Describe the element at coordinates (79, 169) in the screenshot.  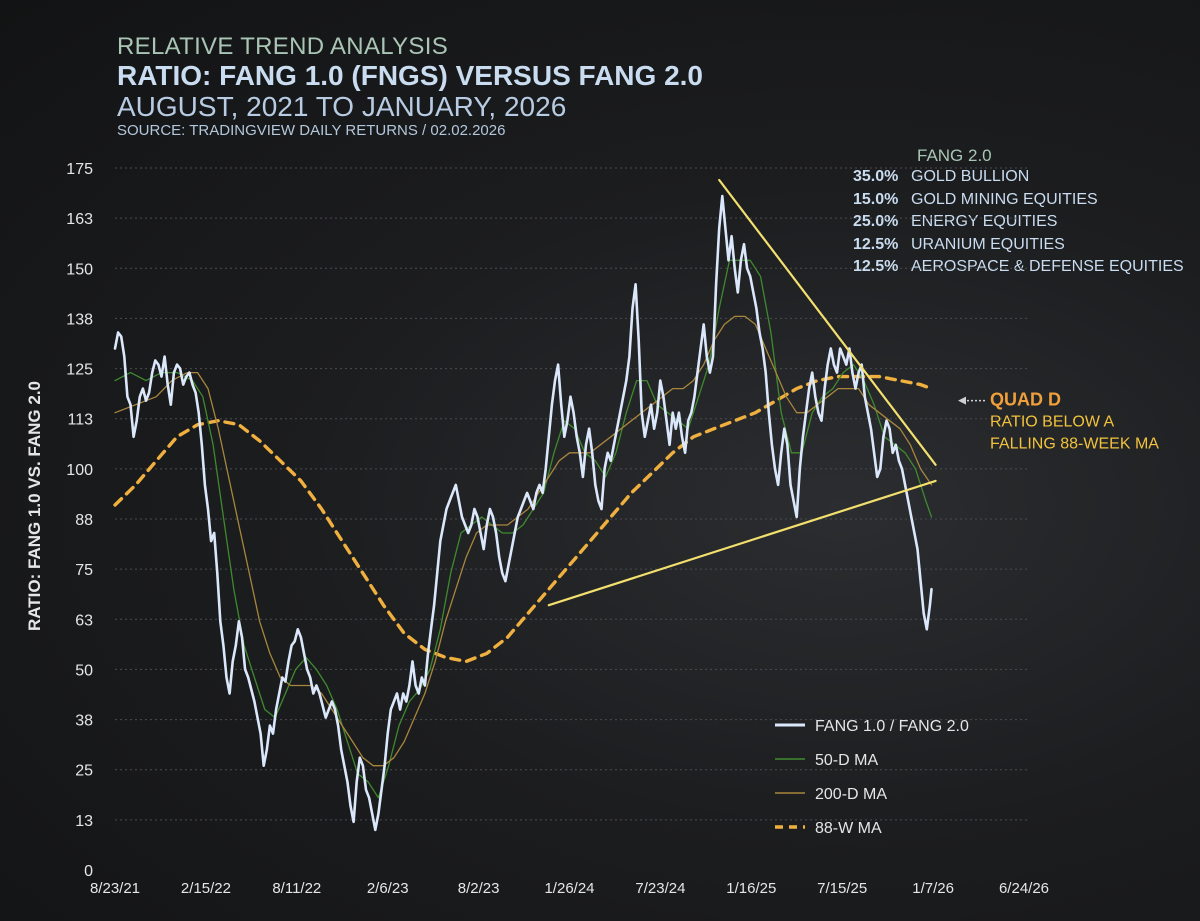
I see `y-tick-label: 175` at that location.